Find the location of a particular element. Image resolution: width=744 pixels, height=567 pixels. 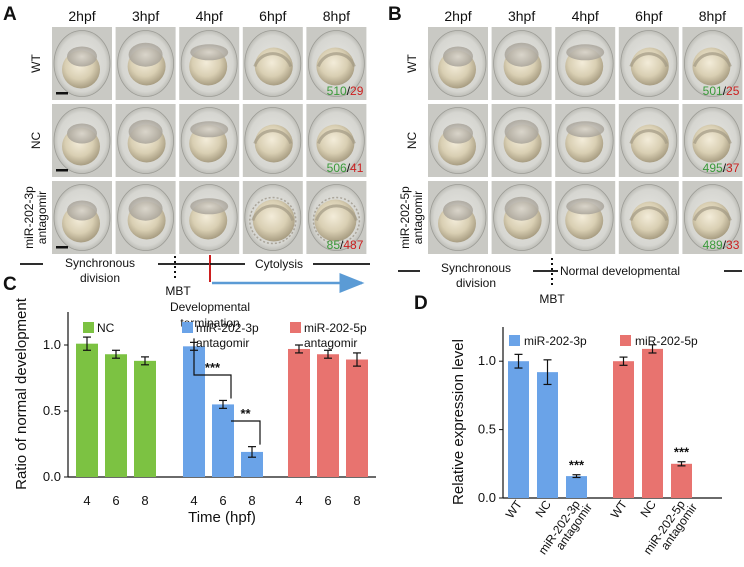

timepoint-header: 6hpf is located at coordinates (272, 16).